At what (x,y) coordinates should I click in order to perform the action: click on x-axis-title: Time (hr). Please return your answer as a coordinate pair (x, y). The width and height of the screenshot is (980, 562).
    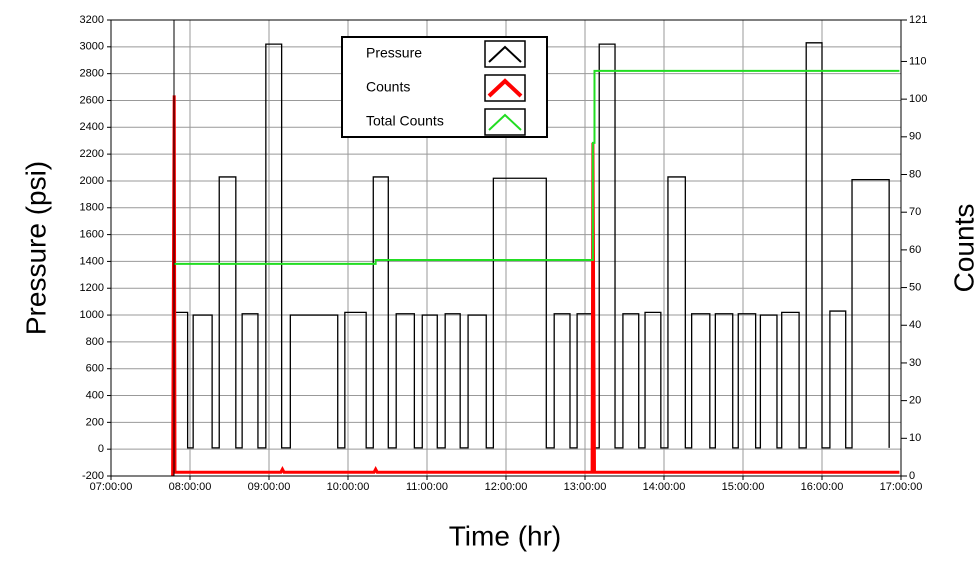
    Looking at the image, I should click on (505, 535).